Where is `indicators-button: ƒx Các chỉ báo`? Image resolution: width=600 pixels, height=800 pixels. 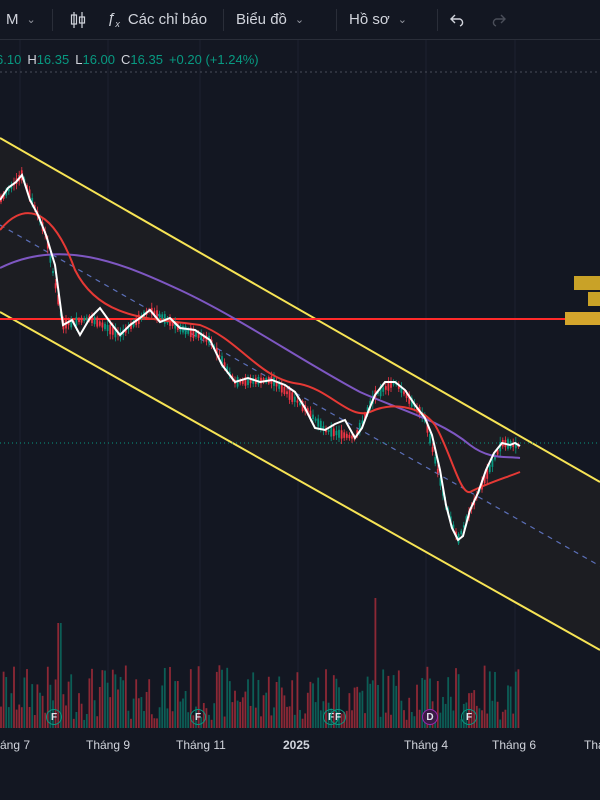 indicators-button: ƒx Các chỉ báo is located at coordinates (163, 20).